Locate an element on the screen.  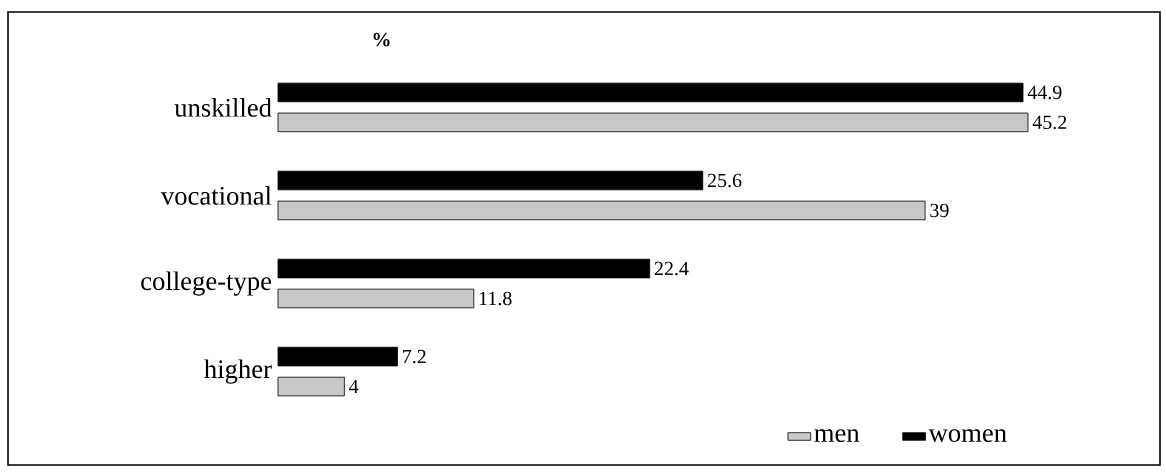
legend-label: men is located at coordinates (837, 436).